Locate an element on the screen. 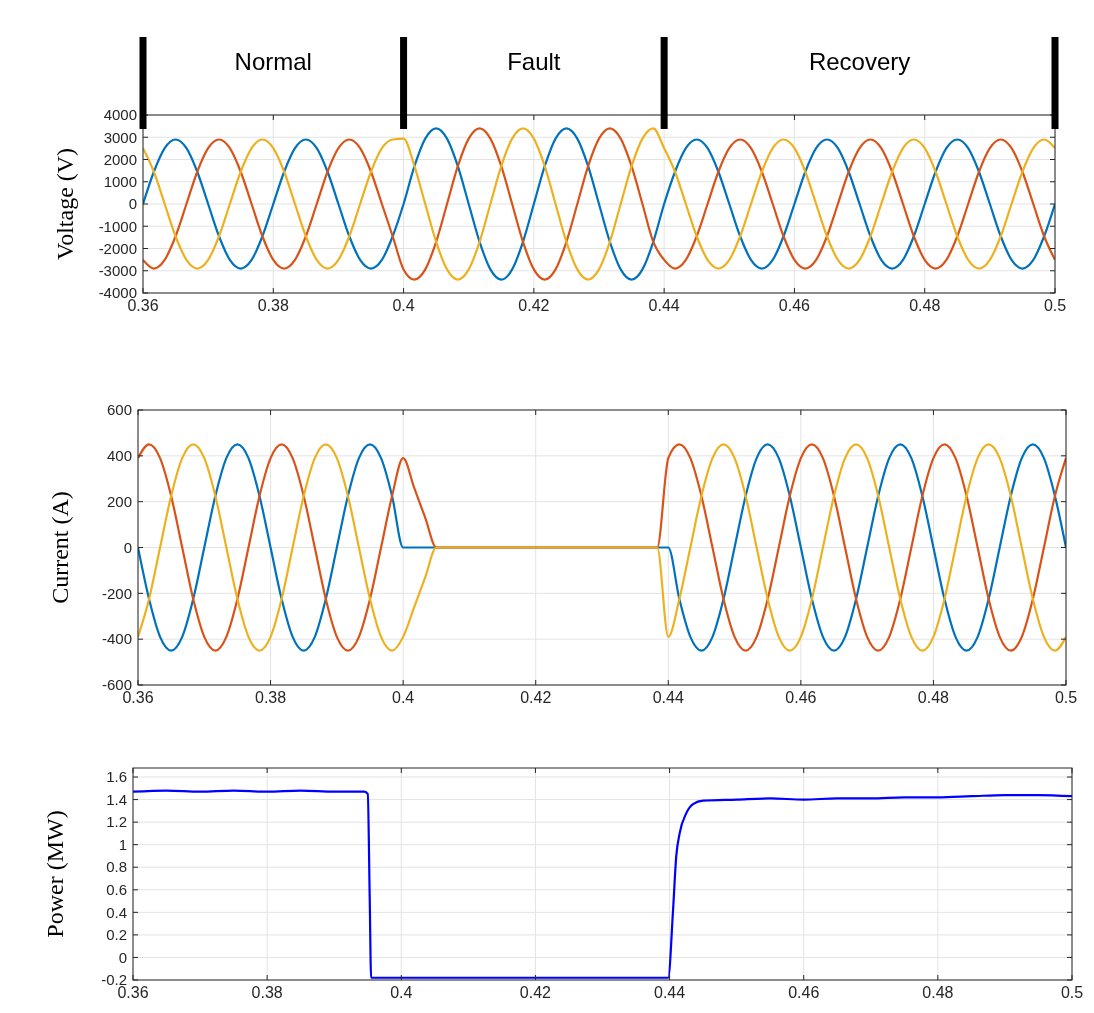  y-tick-label: -2000 is located at coordinates (117, 248).